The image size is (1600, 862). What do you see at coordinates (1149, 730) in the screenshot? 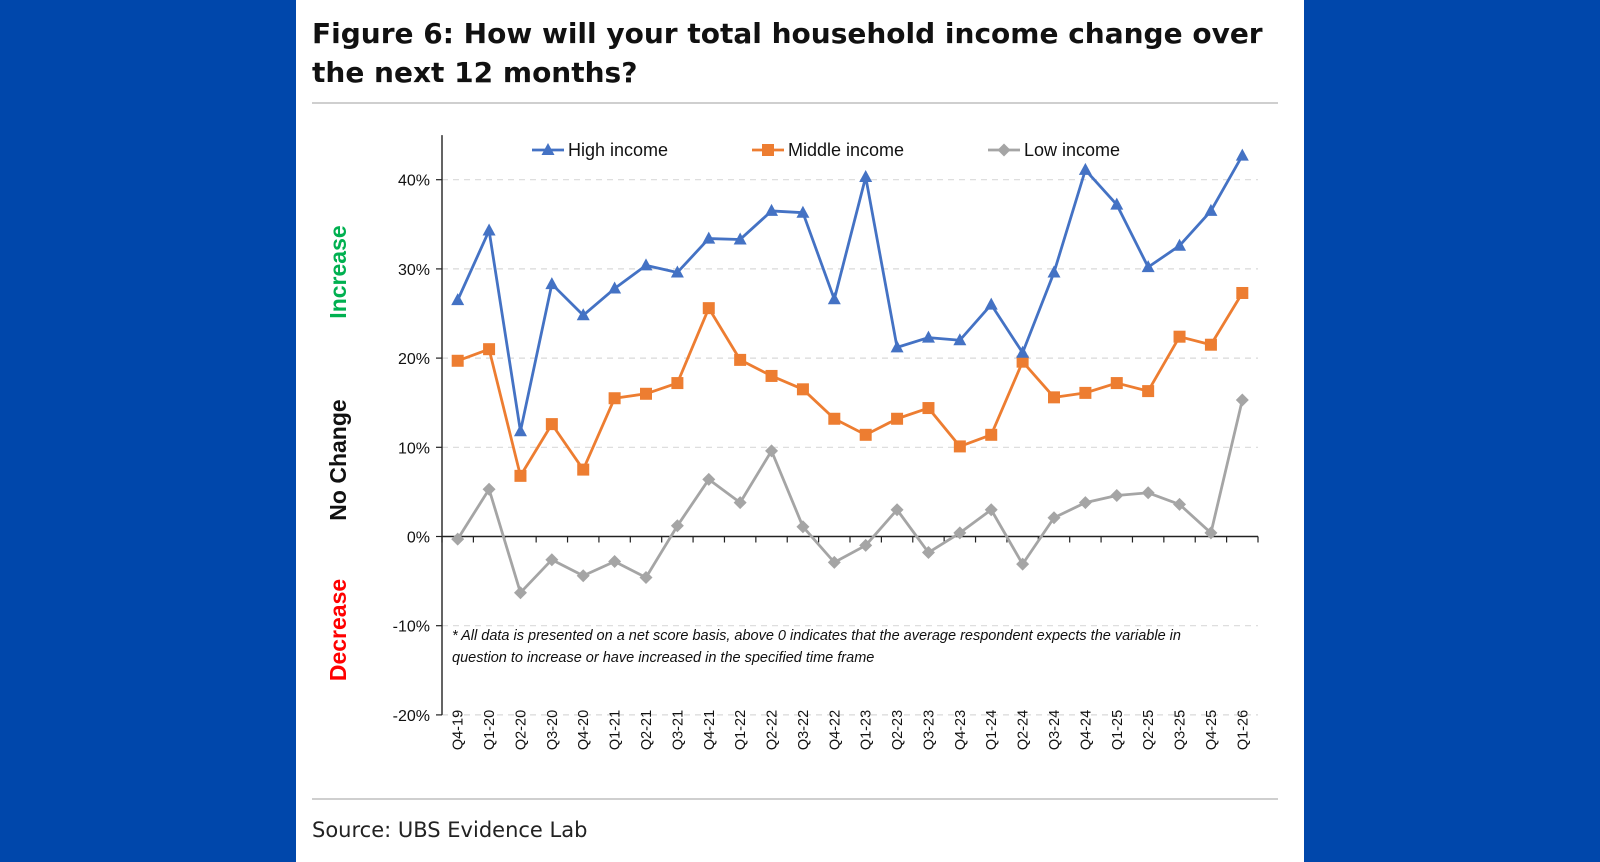
I see `x-tick-label: Q2-25` at bounding box center [1149, 730].